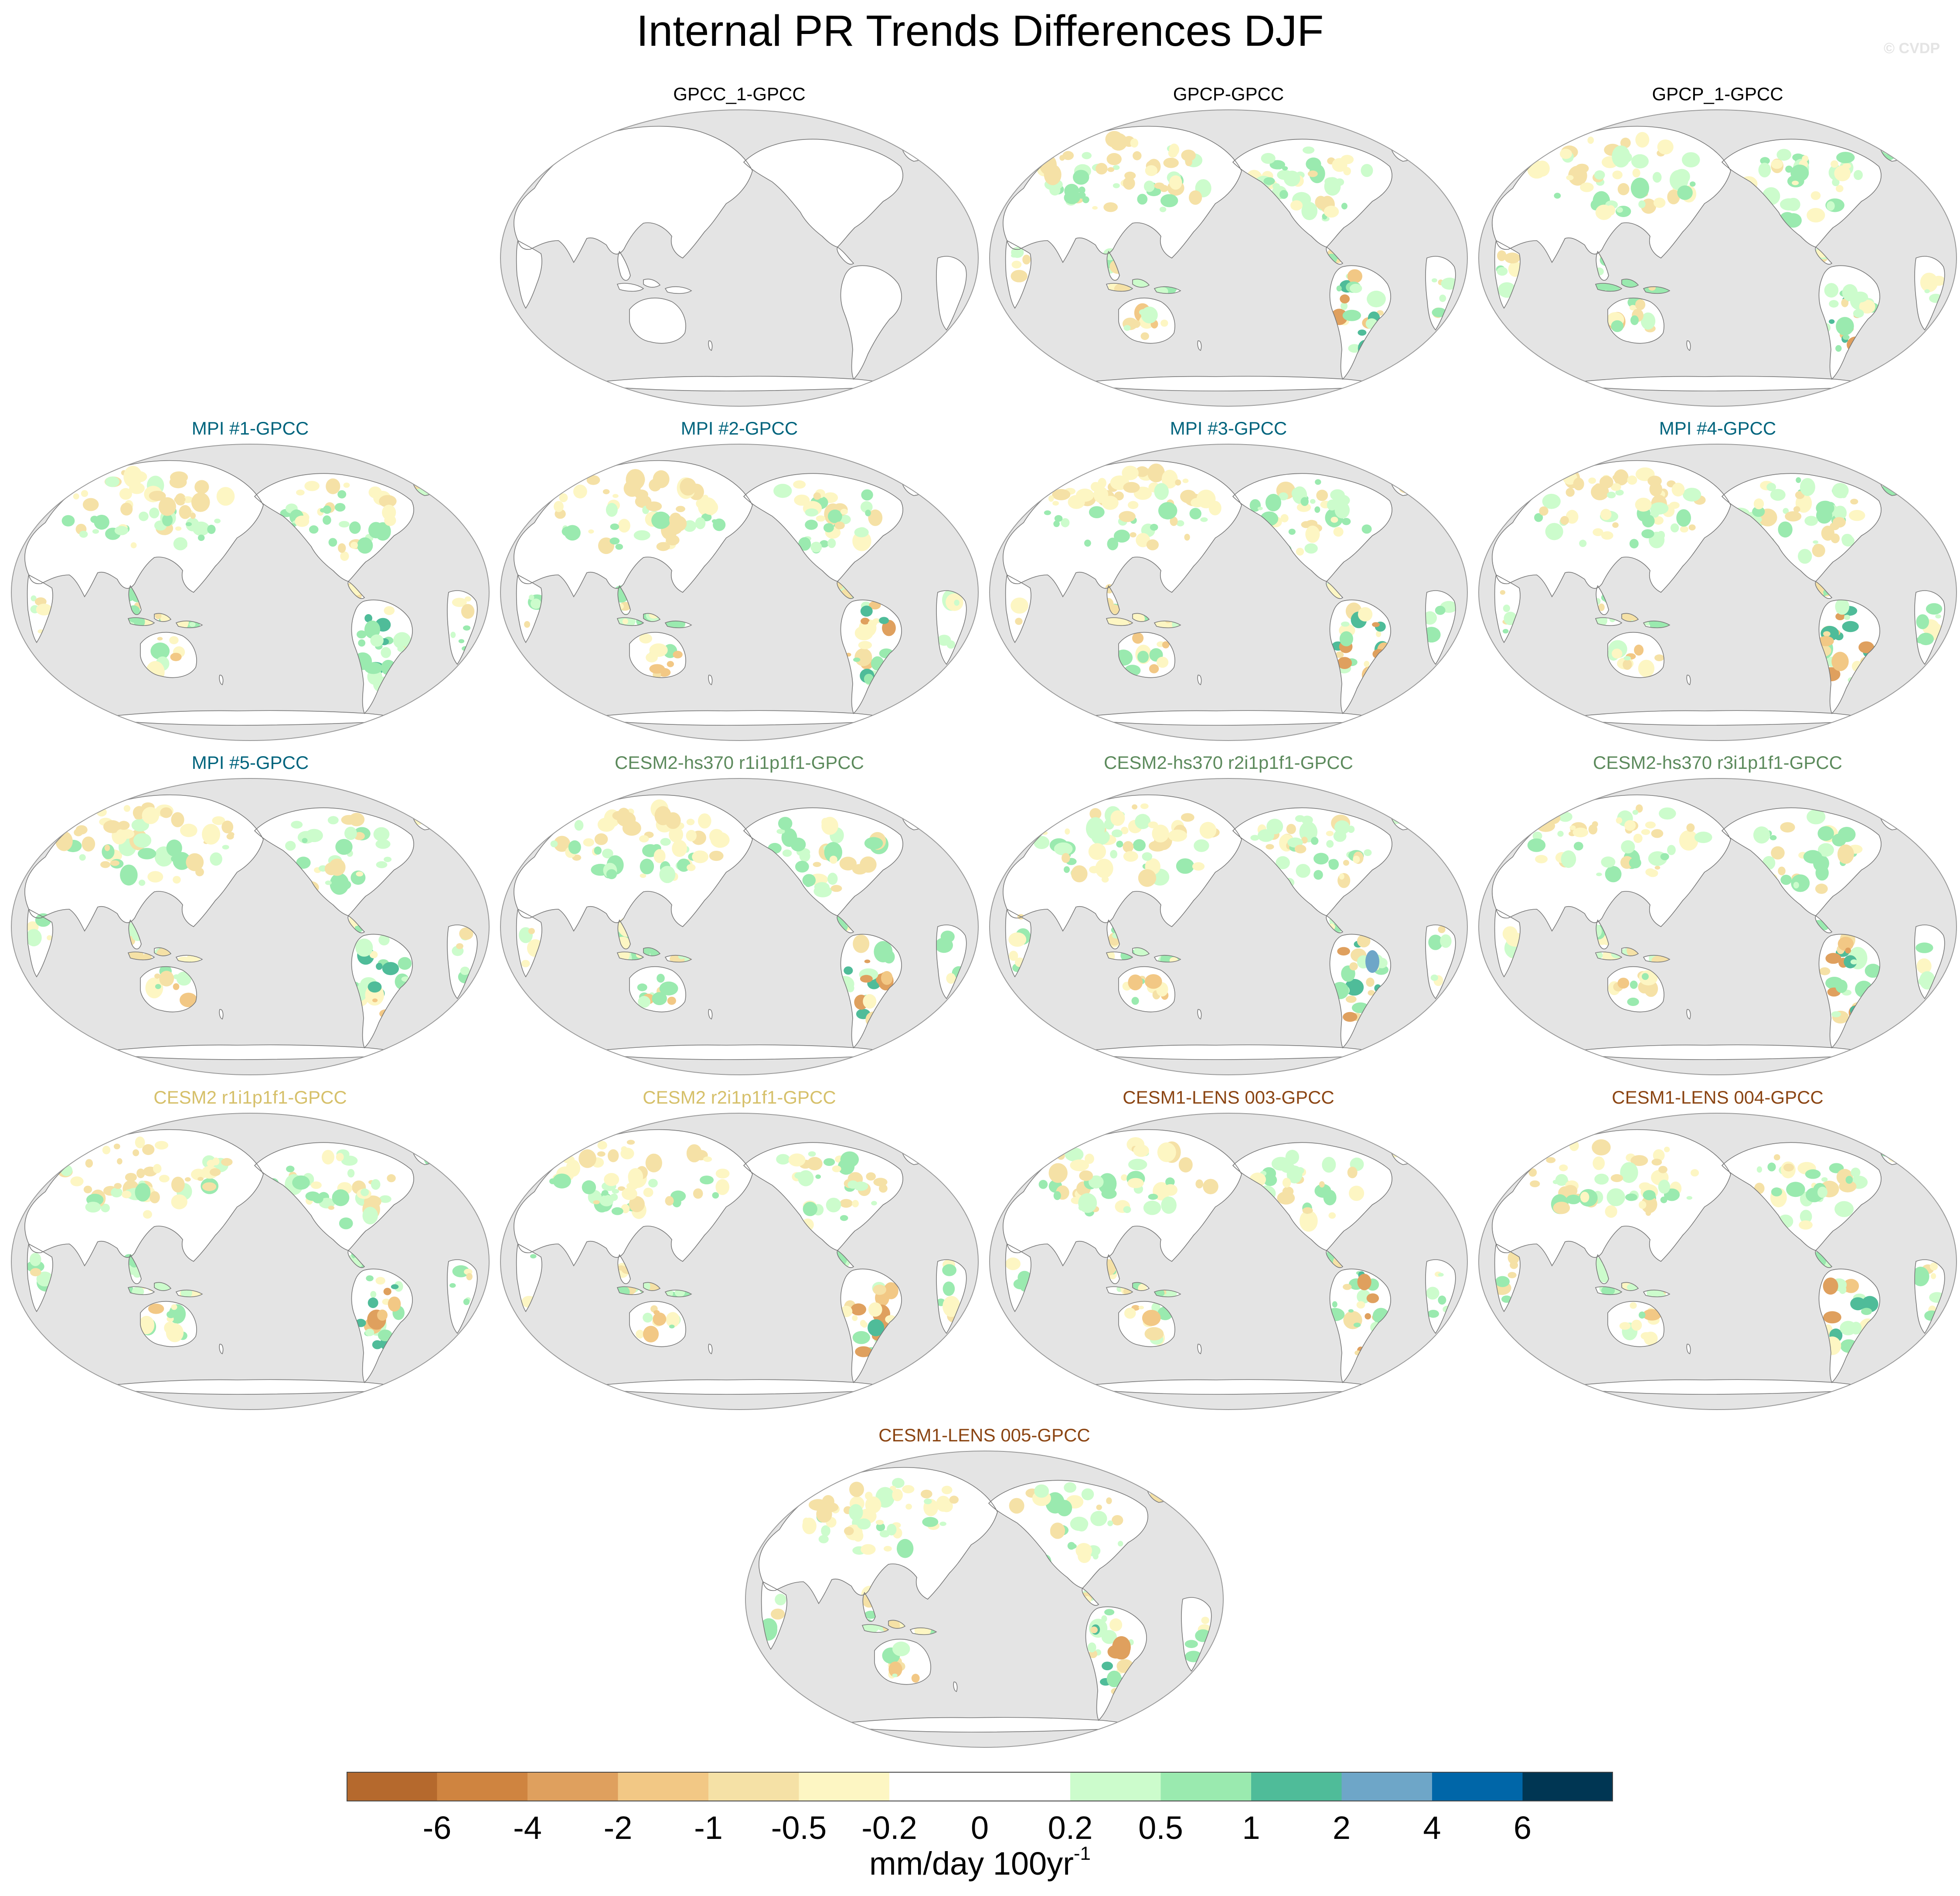  What do you see at coordinates (750, 1052) in the screenshot?
I see `land-antarctica` at bounding box center [750, 1052].